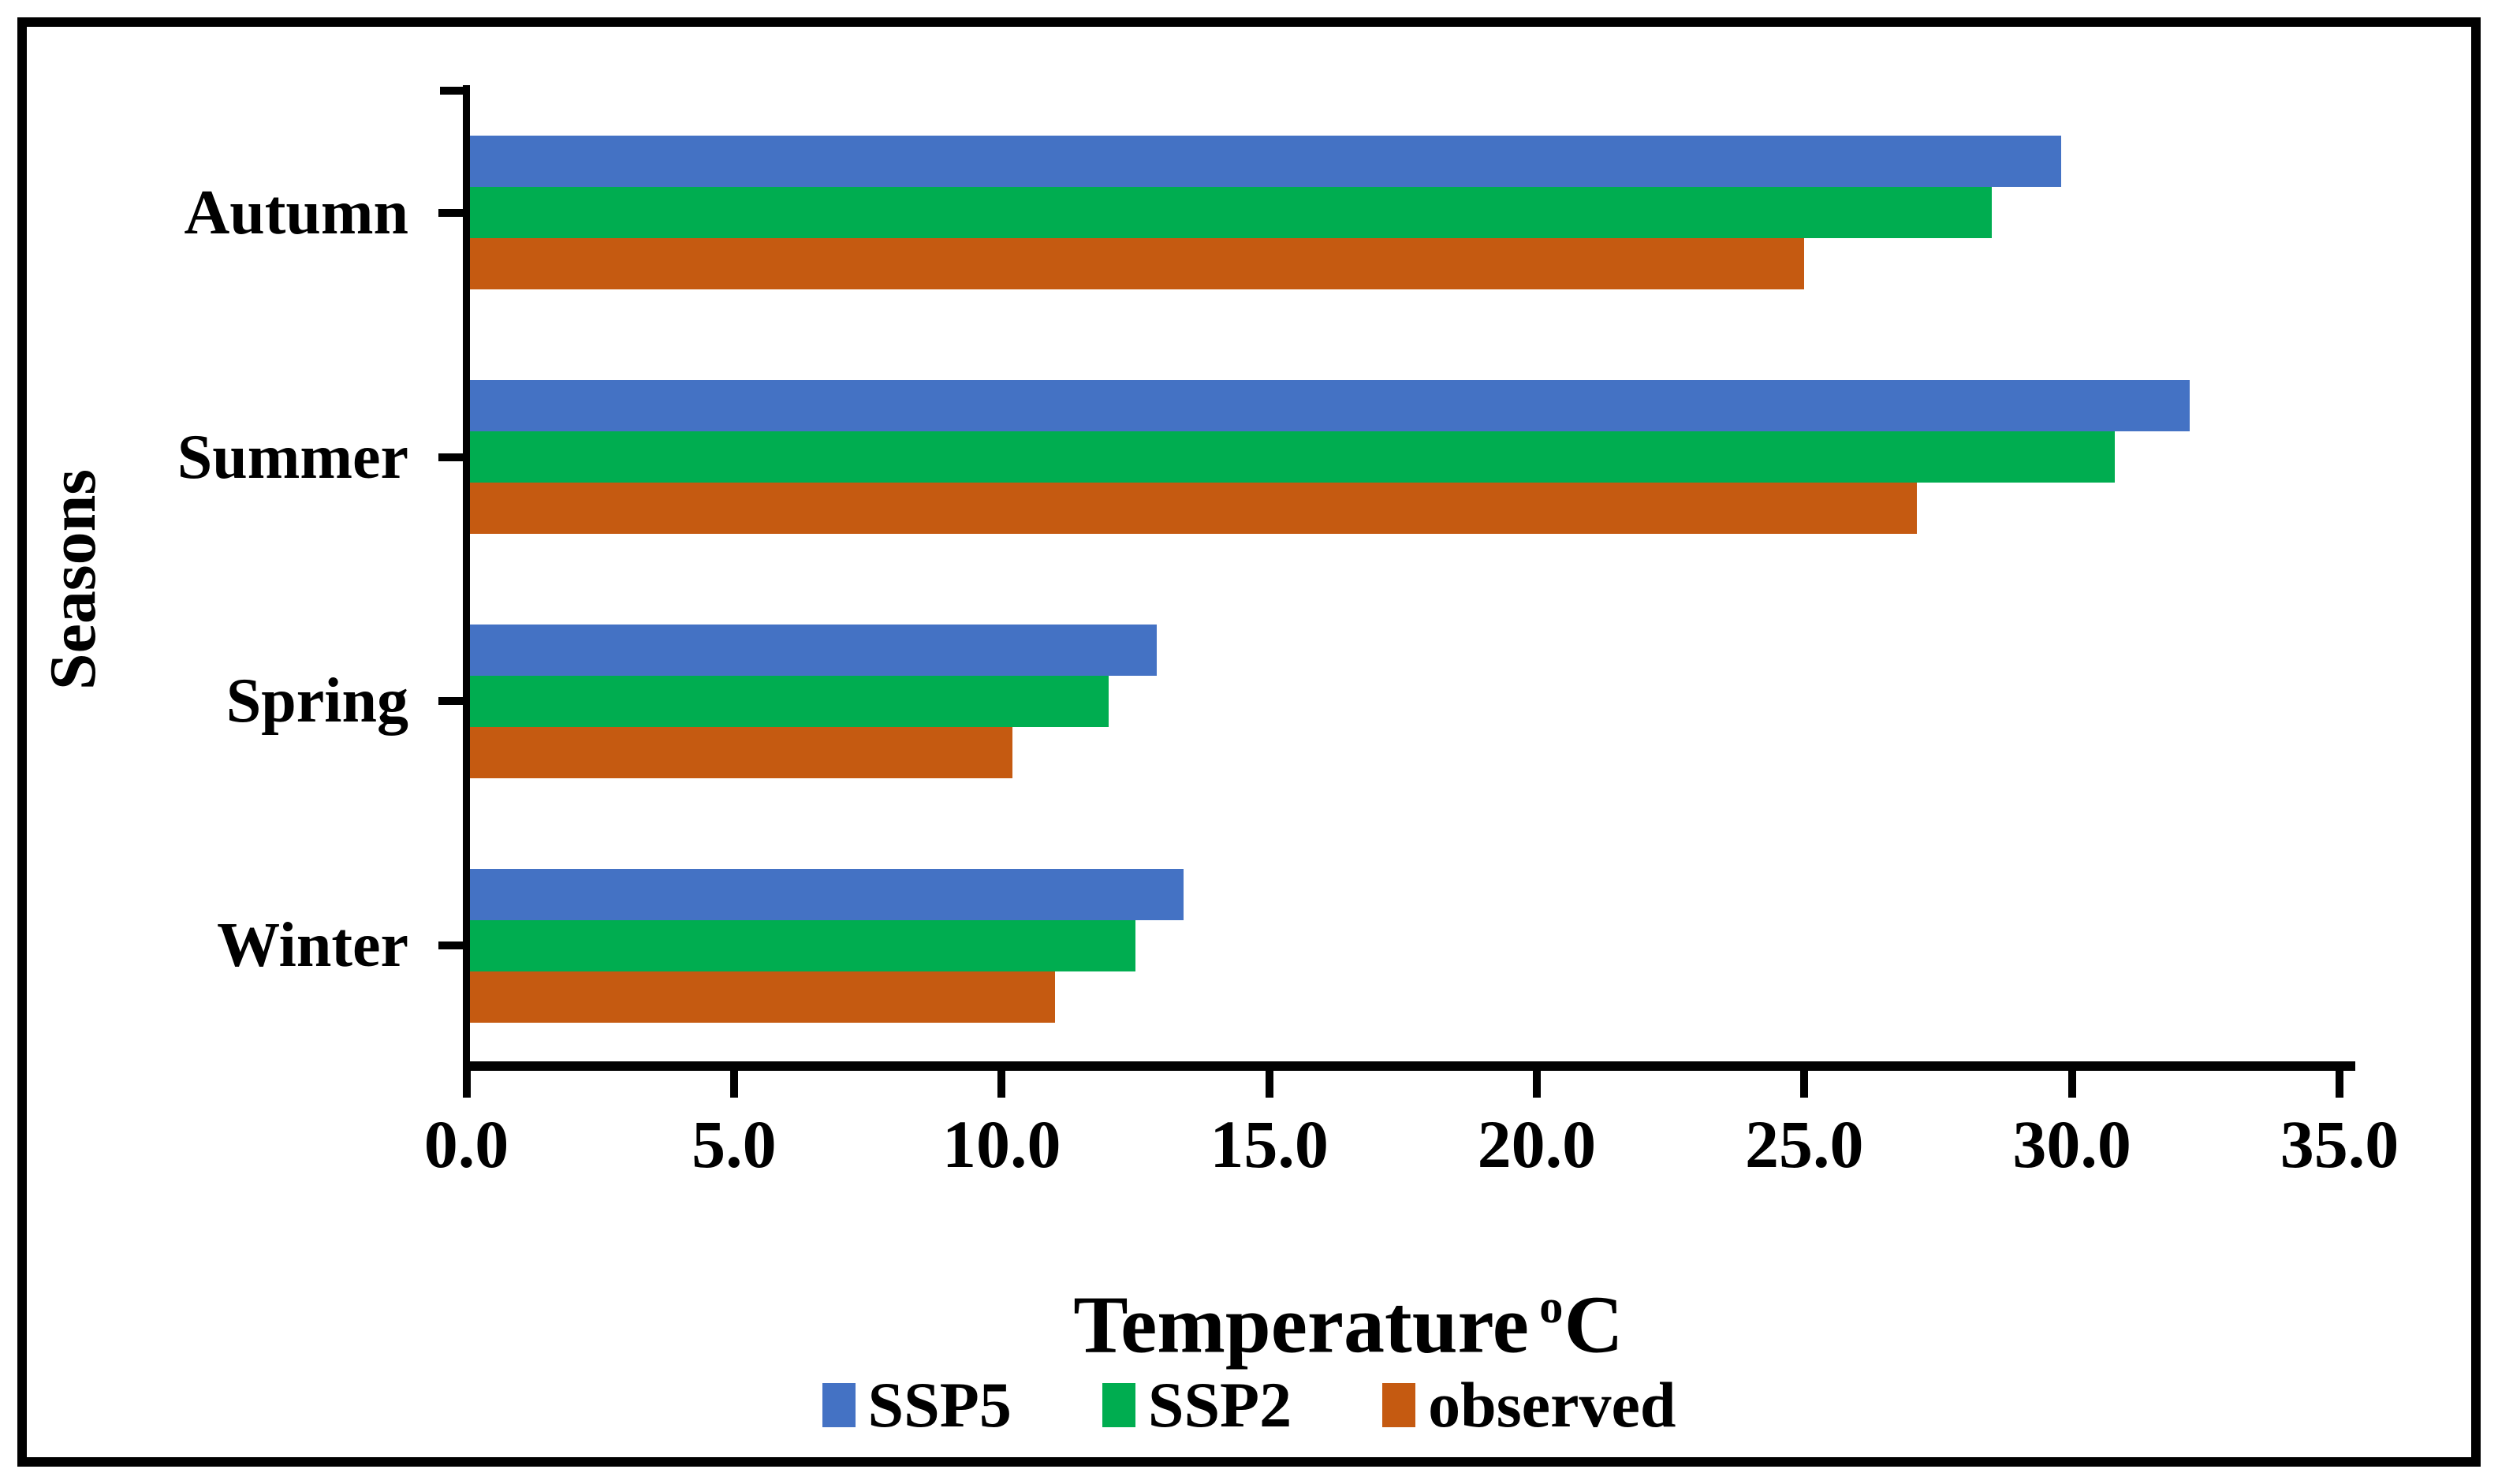 Image resolution: width=2498 pixels, height=1484 pixels. I want to click on legend-label-observed: observed, so click(1552, 1405).